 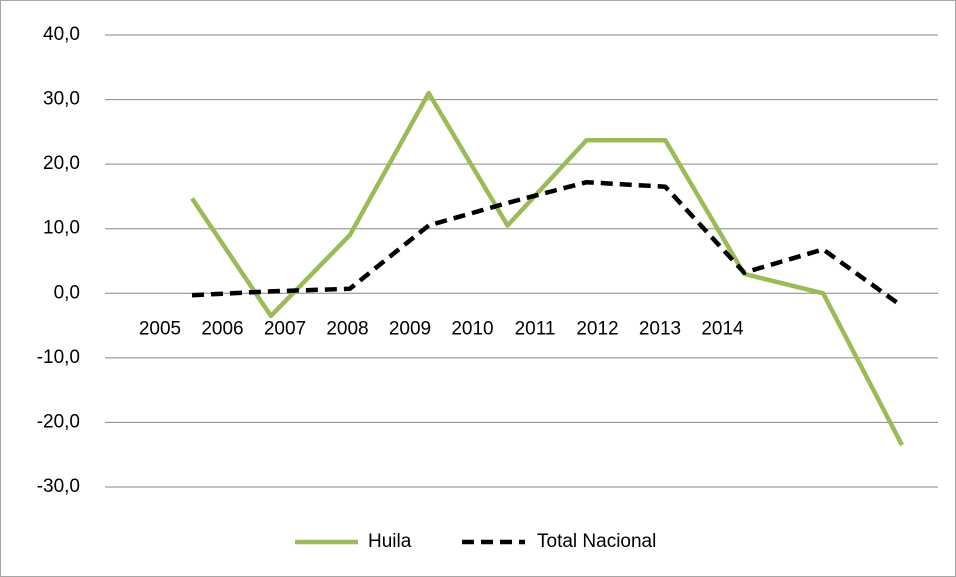 I want to click on legend-label: Total Nacional, so click(x=596, y=541).